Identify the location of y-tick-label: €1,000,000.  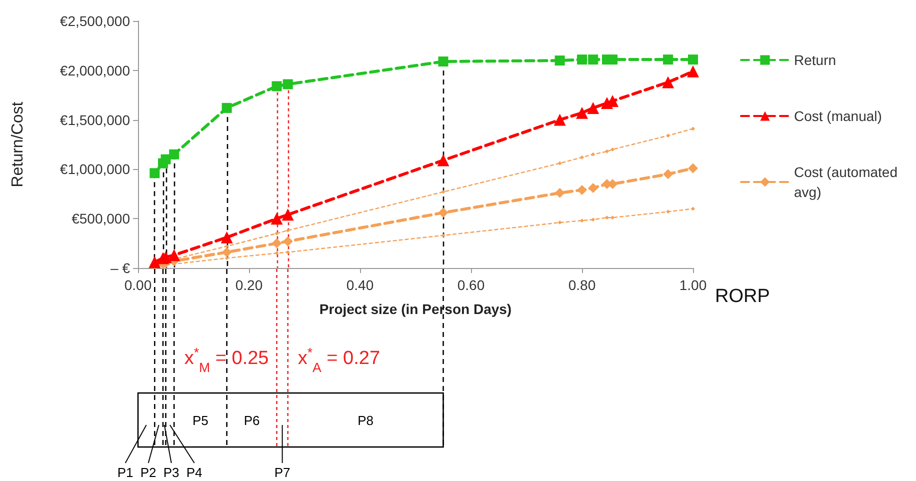
(95, 169).